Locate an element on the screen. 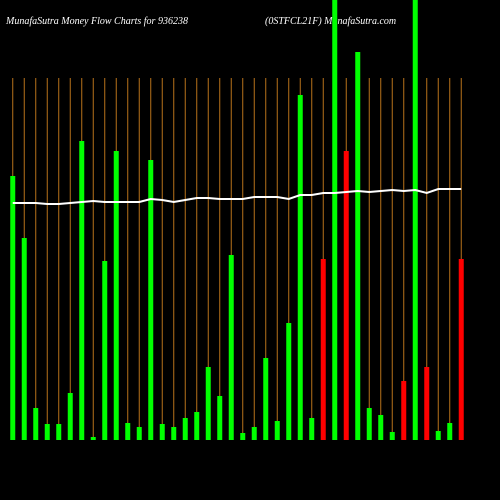  chart-title: MunafaSutra Money Flow Charts for 936238 is located at coordinates (96, 21).